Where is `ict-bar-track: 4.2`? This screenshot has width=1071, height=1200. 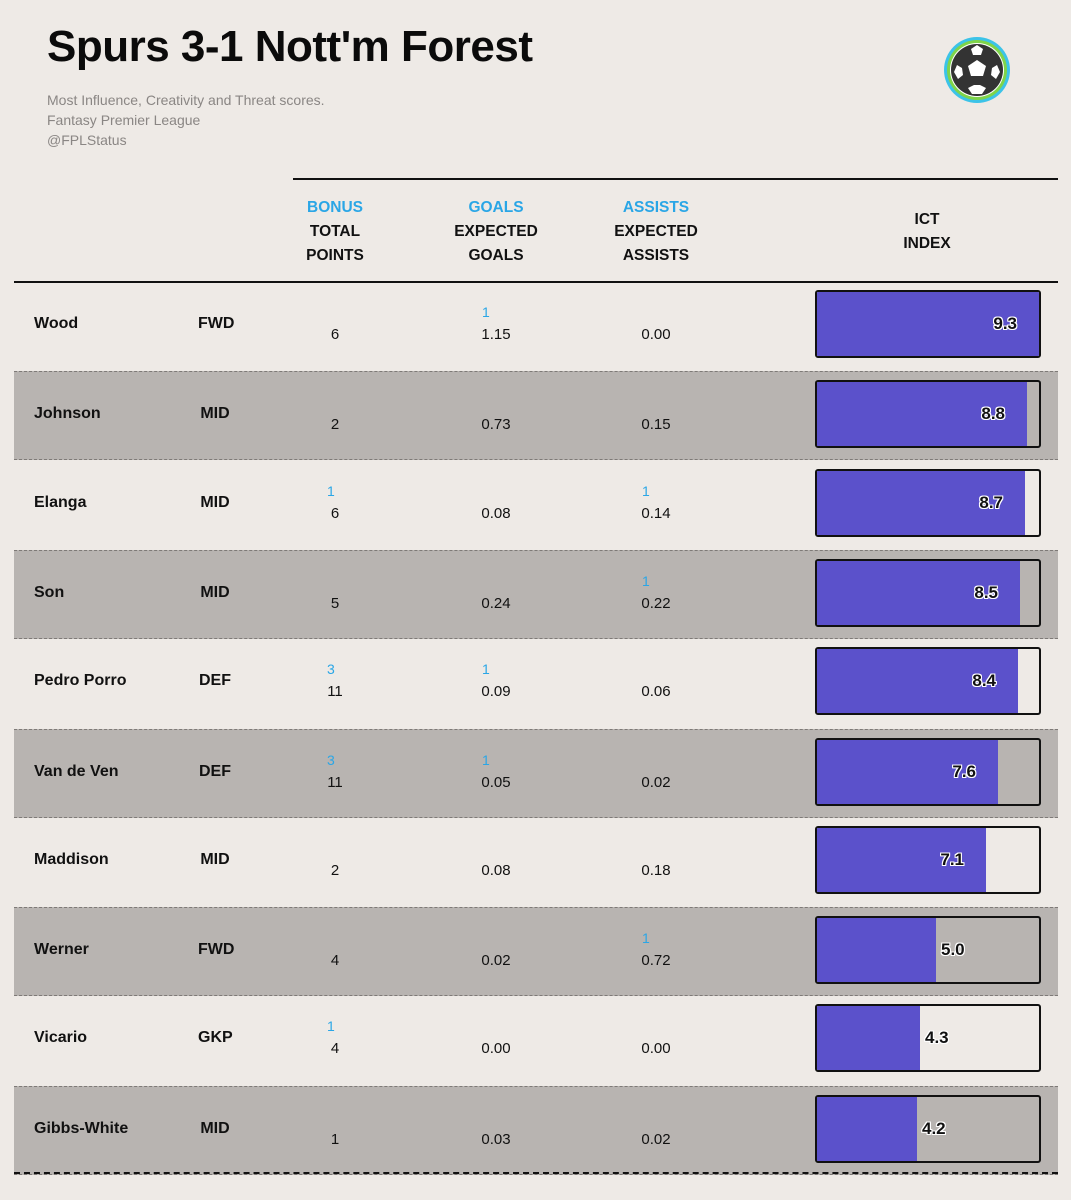 ict-bar-track: 4.2 is located at coordinates (928, 1128).